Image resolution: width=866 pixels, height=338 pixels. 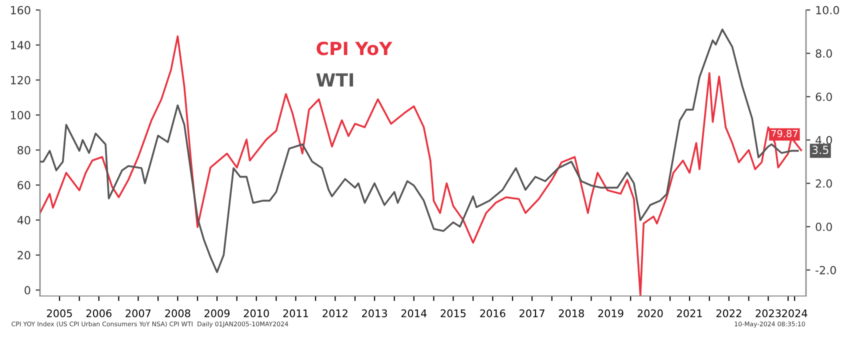 What do you see at coordinates (820, 150) in the screenshot?
I see `data-label: 3.5` at bounding box center [820, 150].